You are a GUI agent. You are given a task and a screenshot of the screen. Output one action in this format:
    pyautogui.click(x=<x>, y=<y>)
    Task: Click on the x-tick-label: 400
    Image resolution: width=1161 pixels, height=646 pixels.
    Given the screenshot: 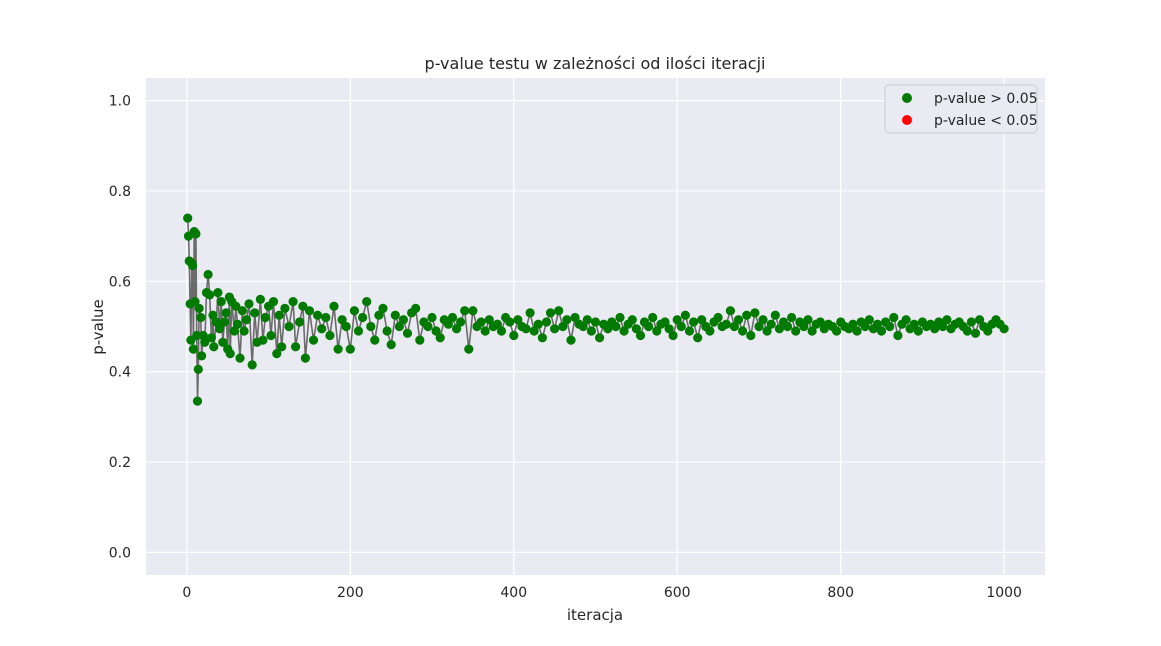 What is the action you would take?
    pyautogui.click(x=513, y=593)
    